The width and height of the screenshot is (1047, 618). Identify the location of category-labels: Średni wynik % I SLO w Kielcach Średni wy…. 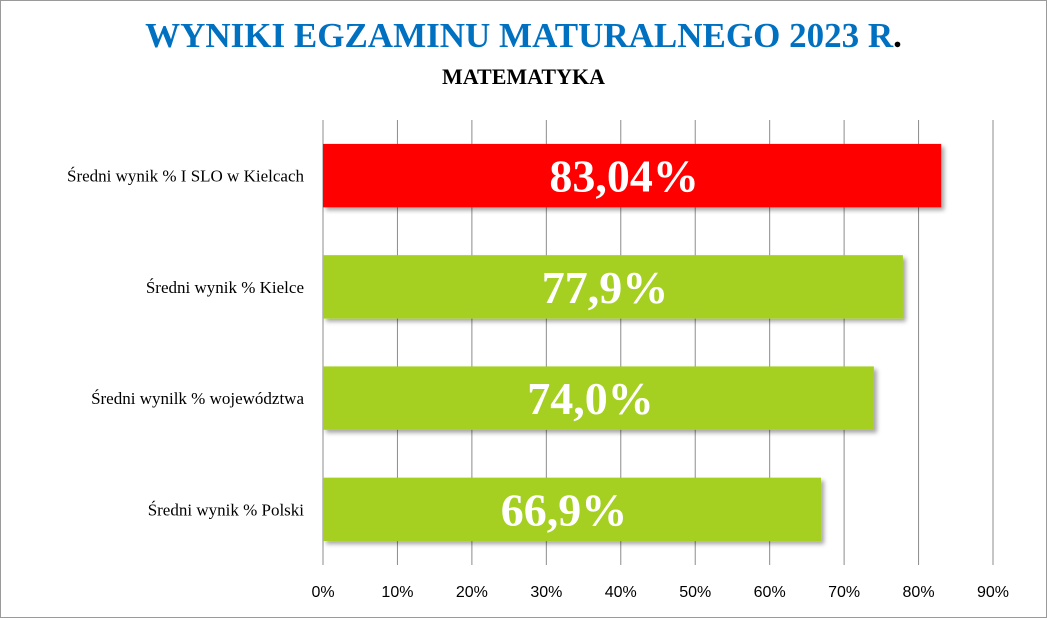
(186, 343).